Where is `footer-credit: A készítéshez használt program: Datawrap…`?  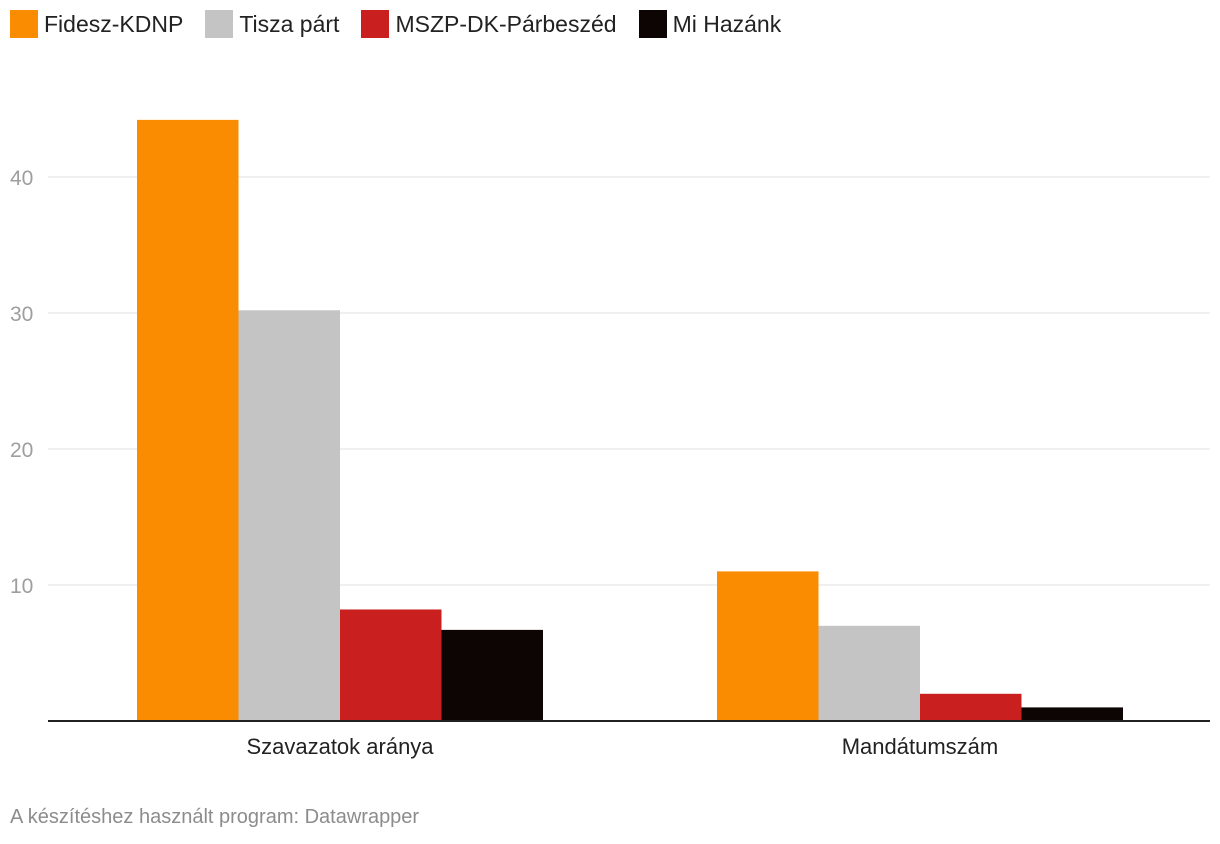
footer-credit: A készítéshez használt program: Datawrap… is located at coordinates (215, 817).